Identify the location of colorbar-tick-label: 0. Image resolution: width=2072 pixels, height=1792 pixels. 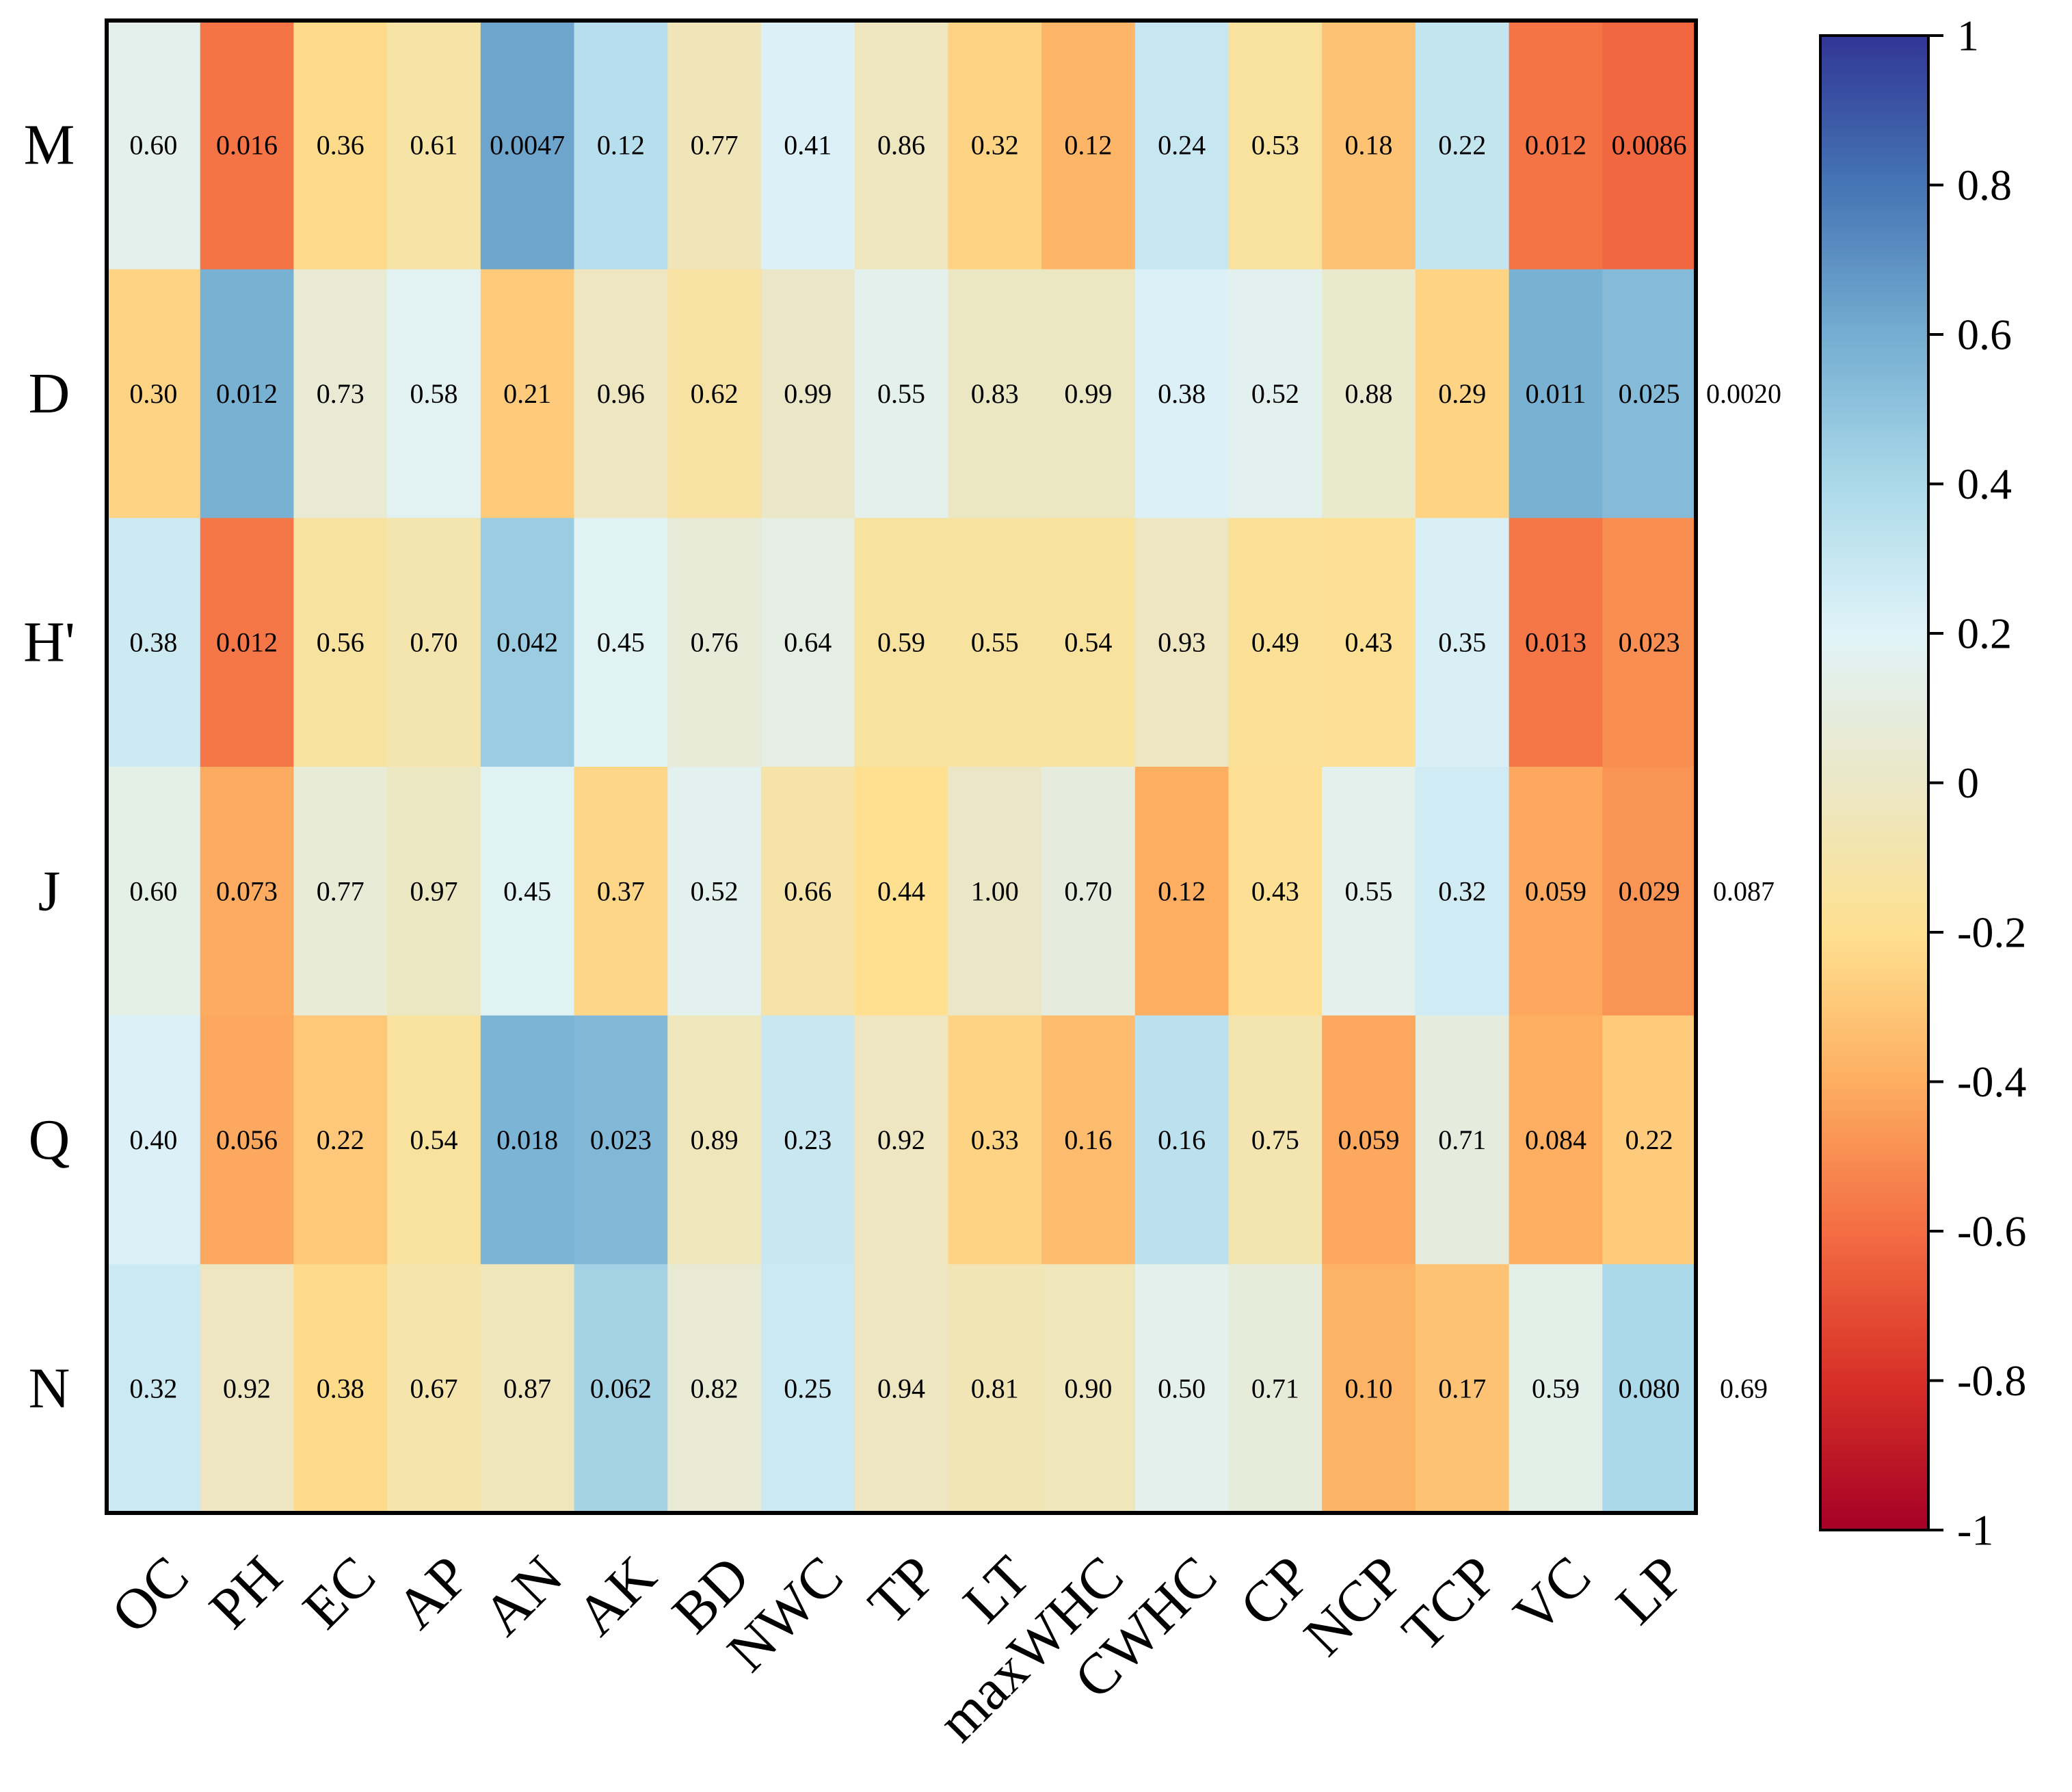
(1968, 783).